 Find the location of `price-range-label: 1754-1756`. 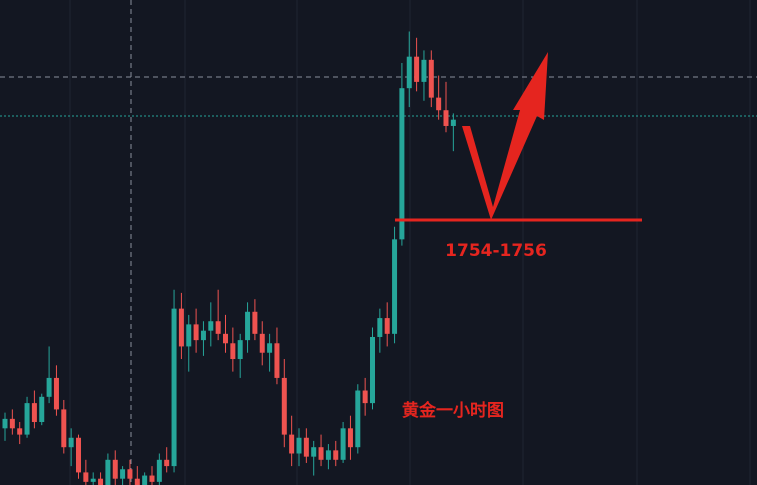

price-range-label: 1754-1756 is located at coordinates (496, 251).